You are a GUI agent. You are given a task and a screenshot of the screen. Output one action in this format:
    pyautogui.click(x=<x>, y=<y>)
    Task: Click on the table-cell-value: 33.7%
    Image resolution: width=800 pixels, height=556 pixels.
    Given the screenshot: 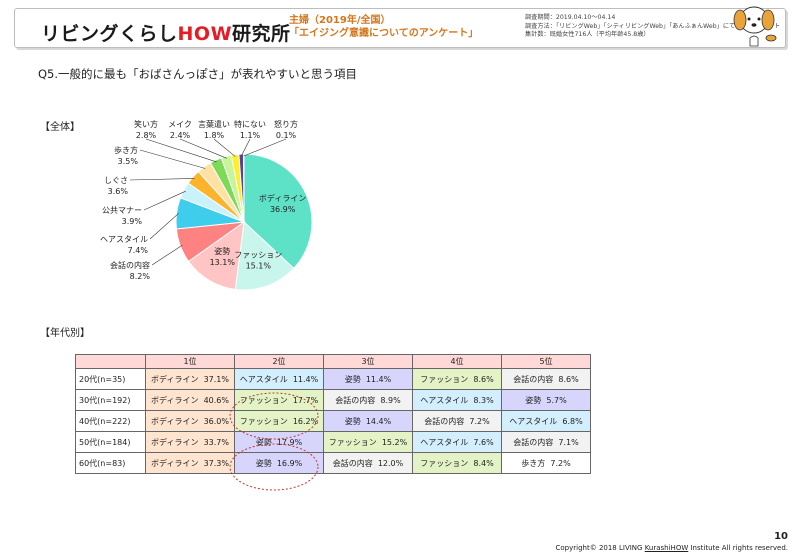 What is the action you would take?
    pyautogui.click(x=216, y=442)
    